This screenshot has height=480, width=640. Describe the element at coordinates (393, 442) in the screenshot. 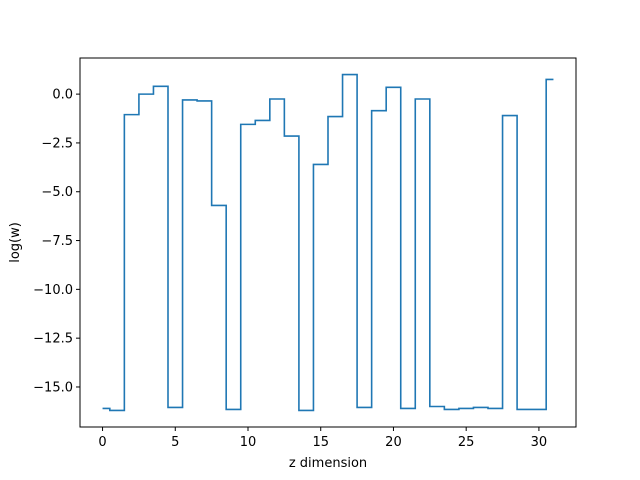

I see `x-tick-label: 20` at that location.